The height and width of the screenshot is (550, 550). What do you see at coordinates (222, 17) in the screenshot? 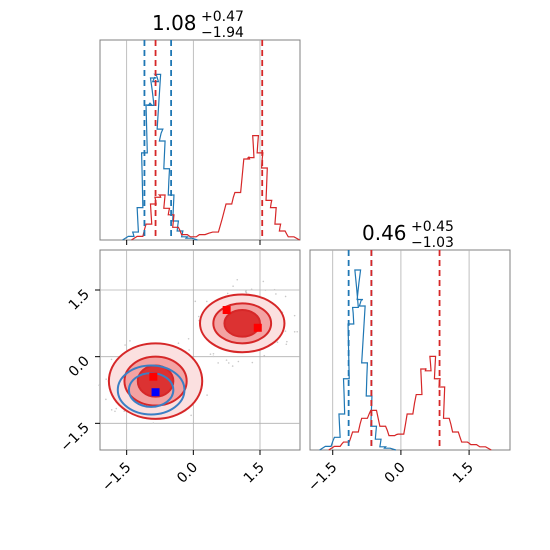
I see `title-param0-plus: +0.47` at bounding box center [222, 17].